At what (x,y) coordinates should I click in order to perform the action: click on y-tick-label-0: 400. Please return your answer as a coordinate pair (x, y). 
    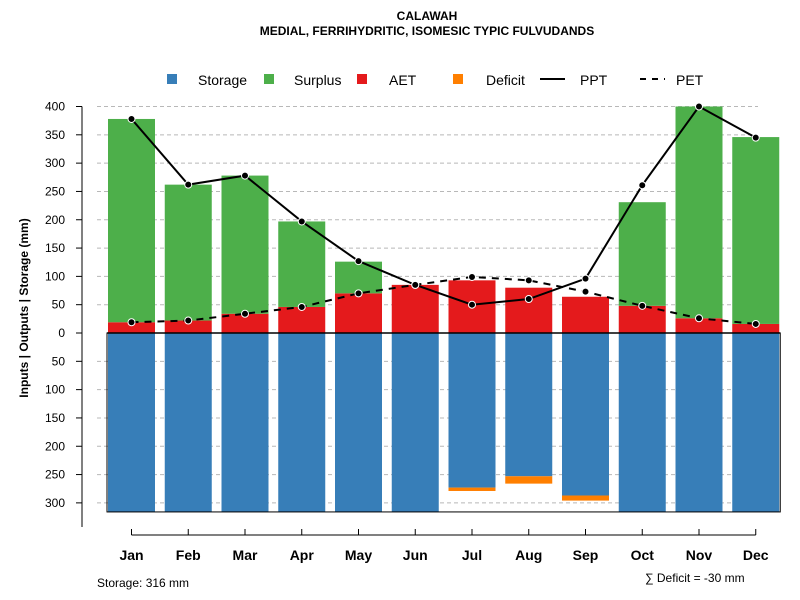
    Looking at the image, I should click on (55, 107).